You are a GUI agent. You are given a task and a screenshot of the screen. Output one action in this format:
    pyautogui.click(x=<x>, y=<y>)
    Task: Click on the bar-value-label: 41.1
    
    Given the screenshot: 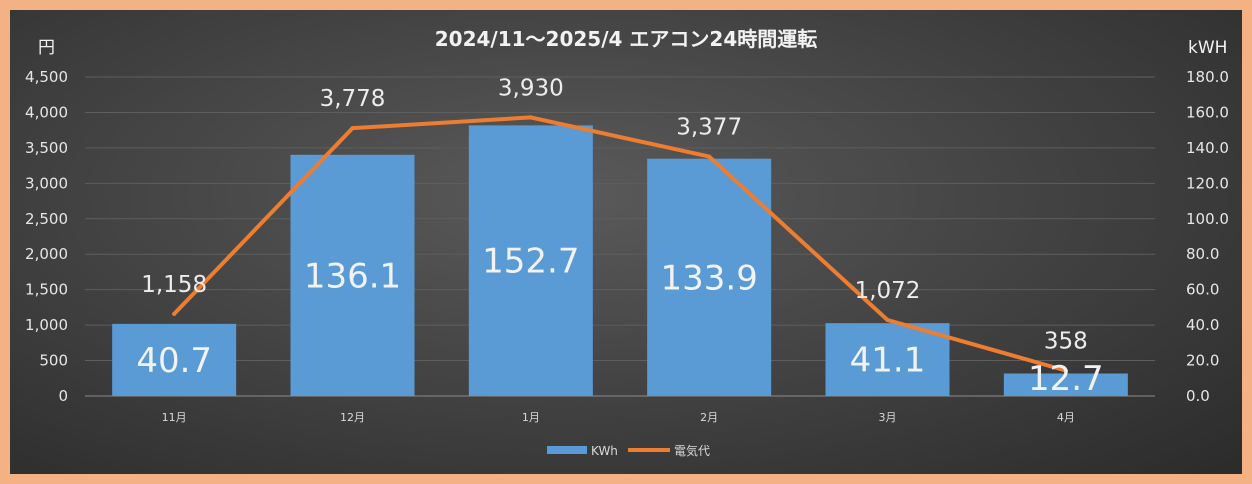 What is the action you would take?
    pyautogui.click(x=888, y=361)
    